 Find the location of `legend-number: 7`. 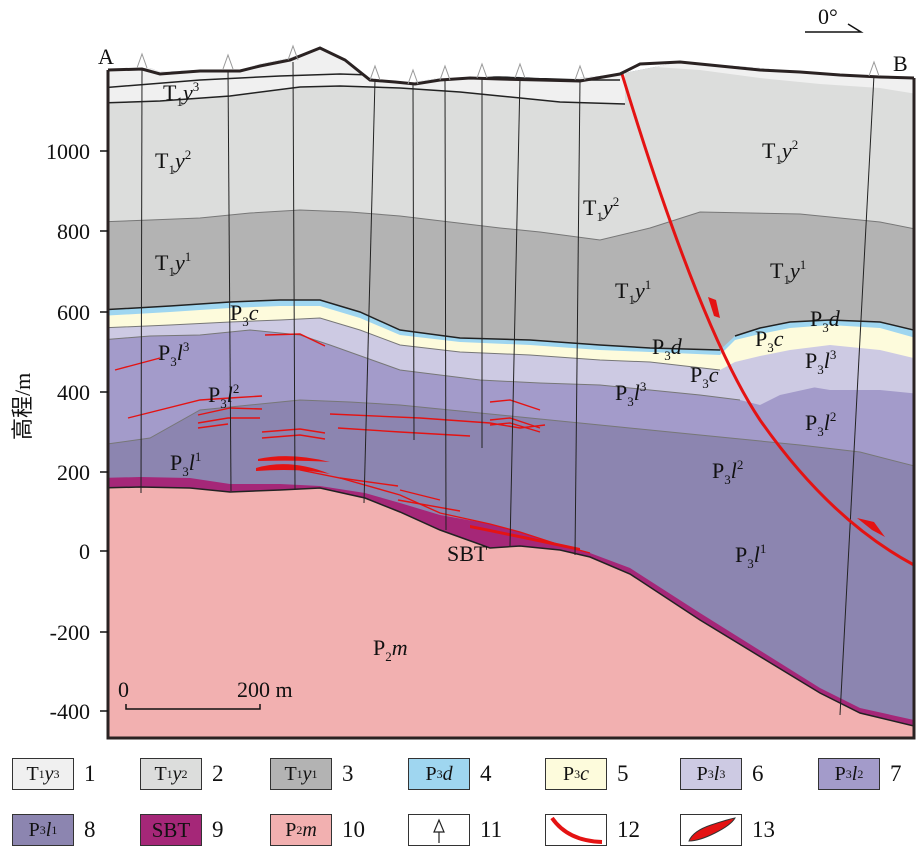

legend-number: 7 is located at coordinates (896, 773).